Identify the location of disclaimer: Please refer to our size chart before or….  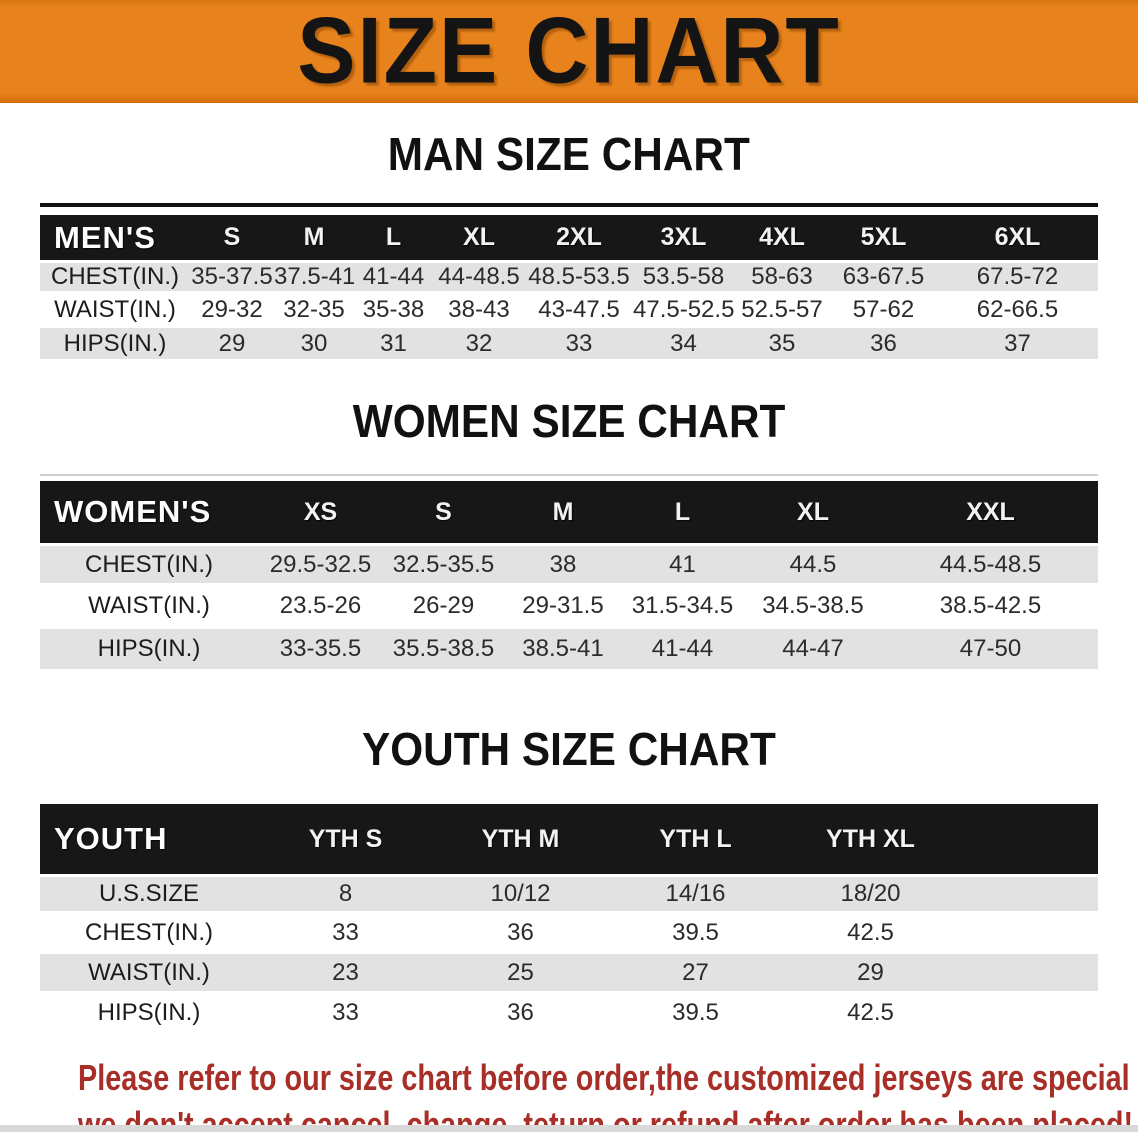
(589, 1093).